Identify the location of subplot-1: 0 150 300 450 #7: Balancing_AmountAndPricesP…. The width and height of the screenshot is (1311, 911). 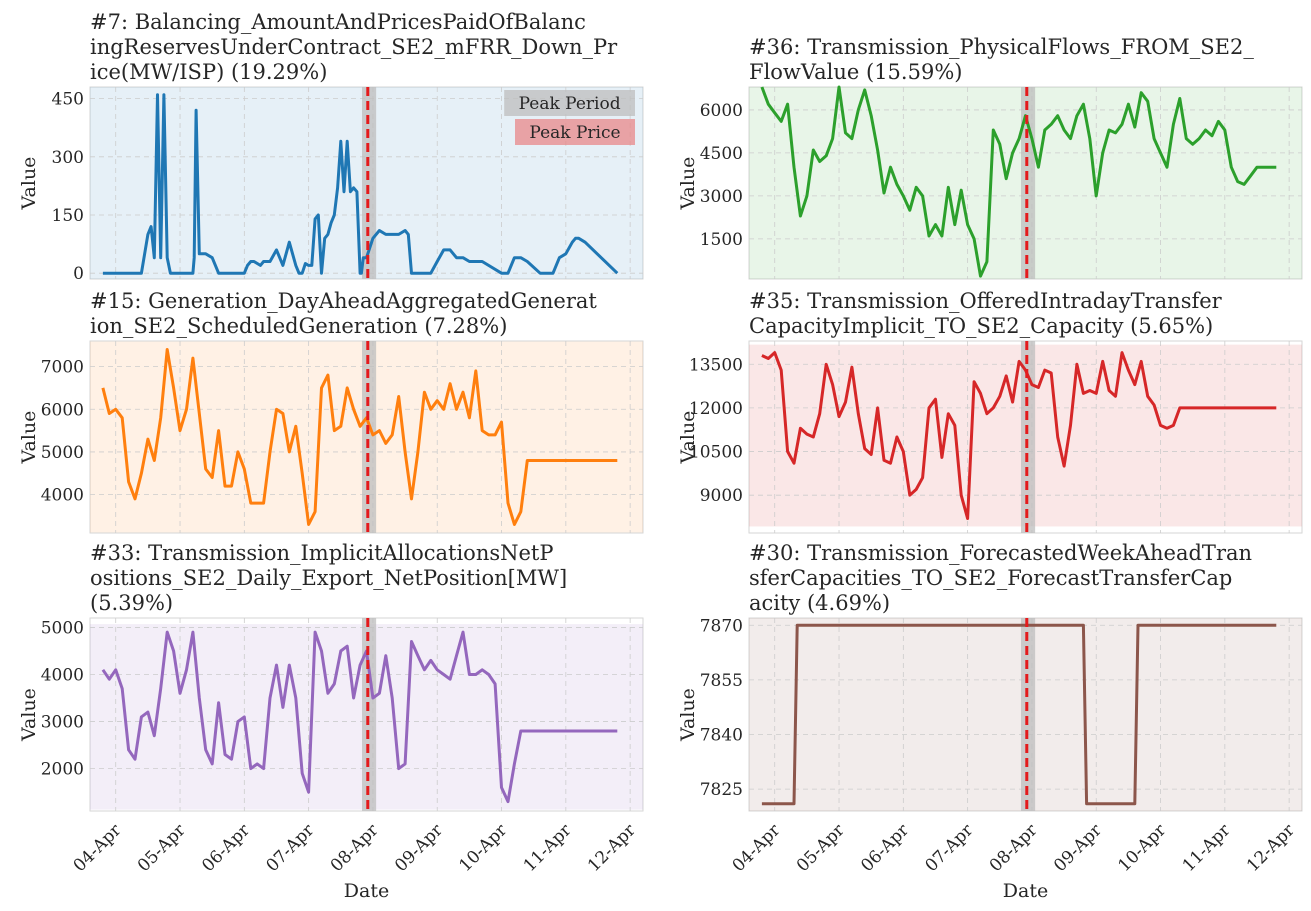
(331, 147).